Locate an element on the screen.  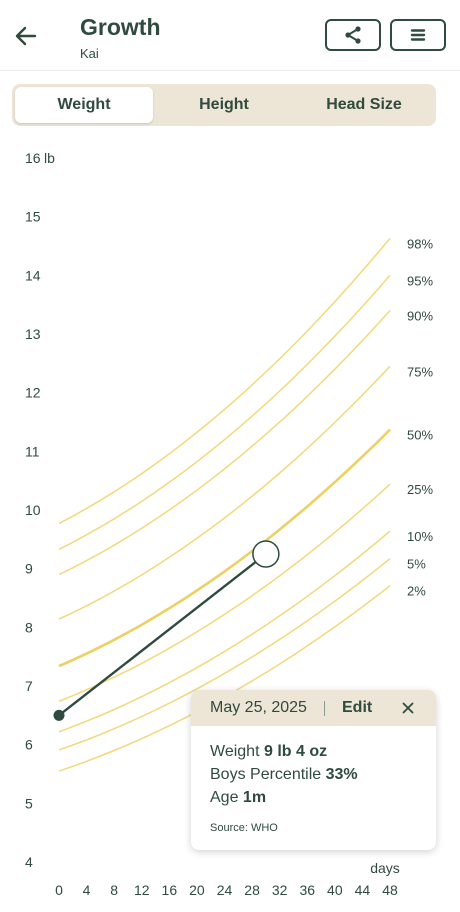
x-tick-label: 36 is located at coordinates (307, 890).